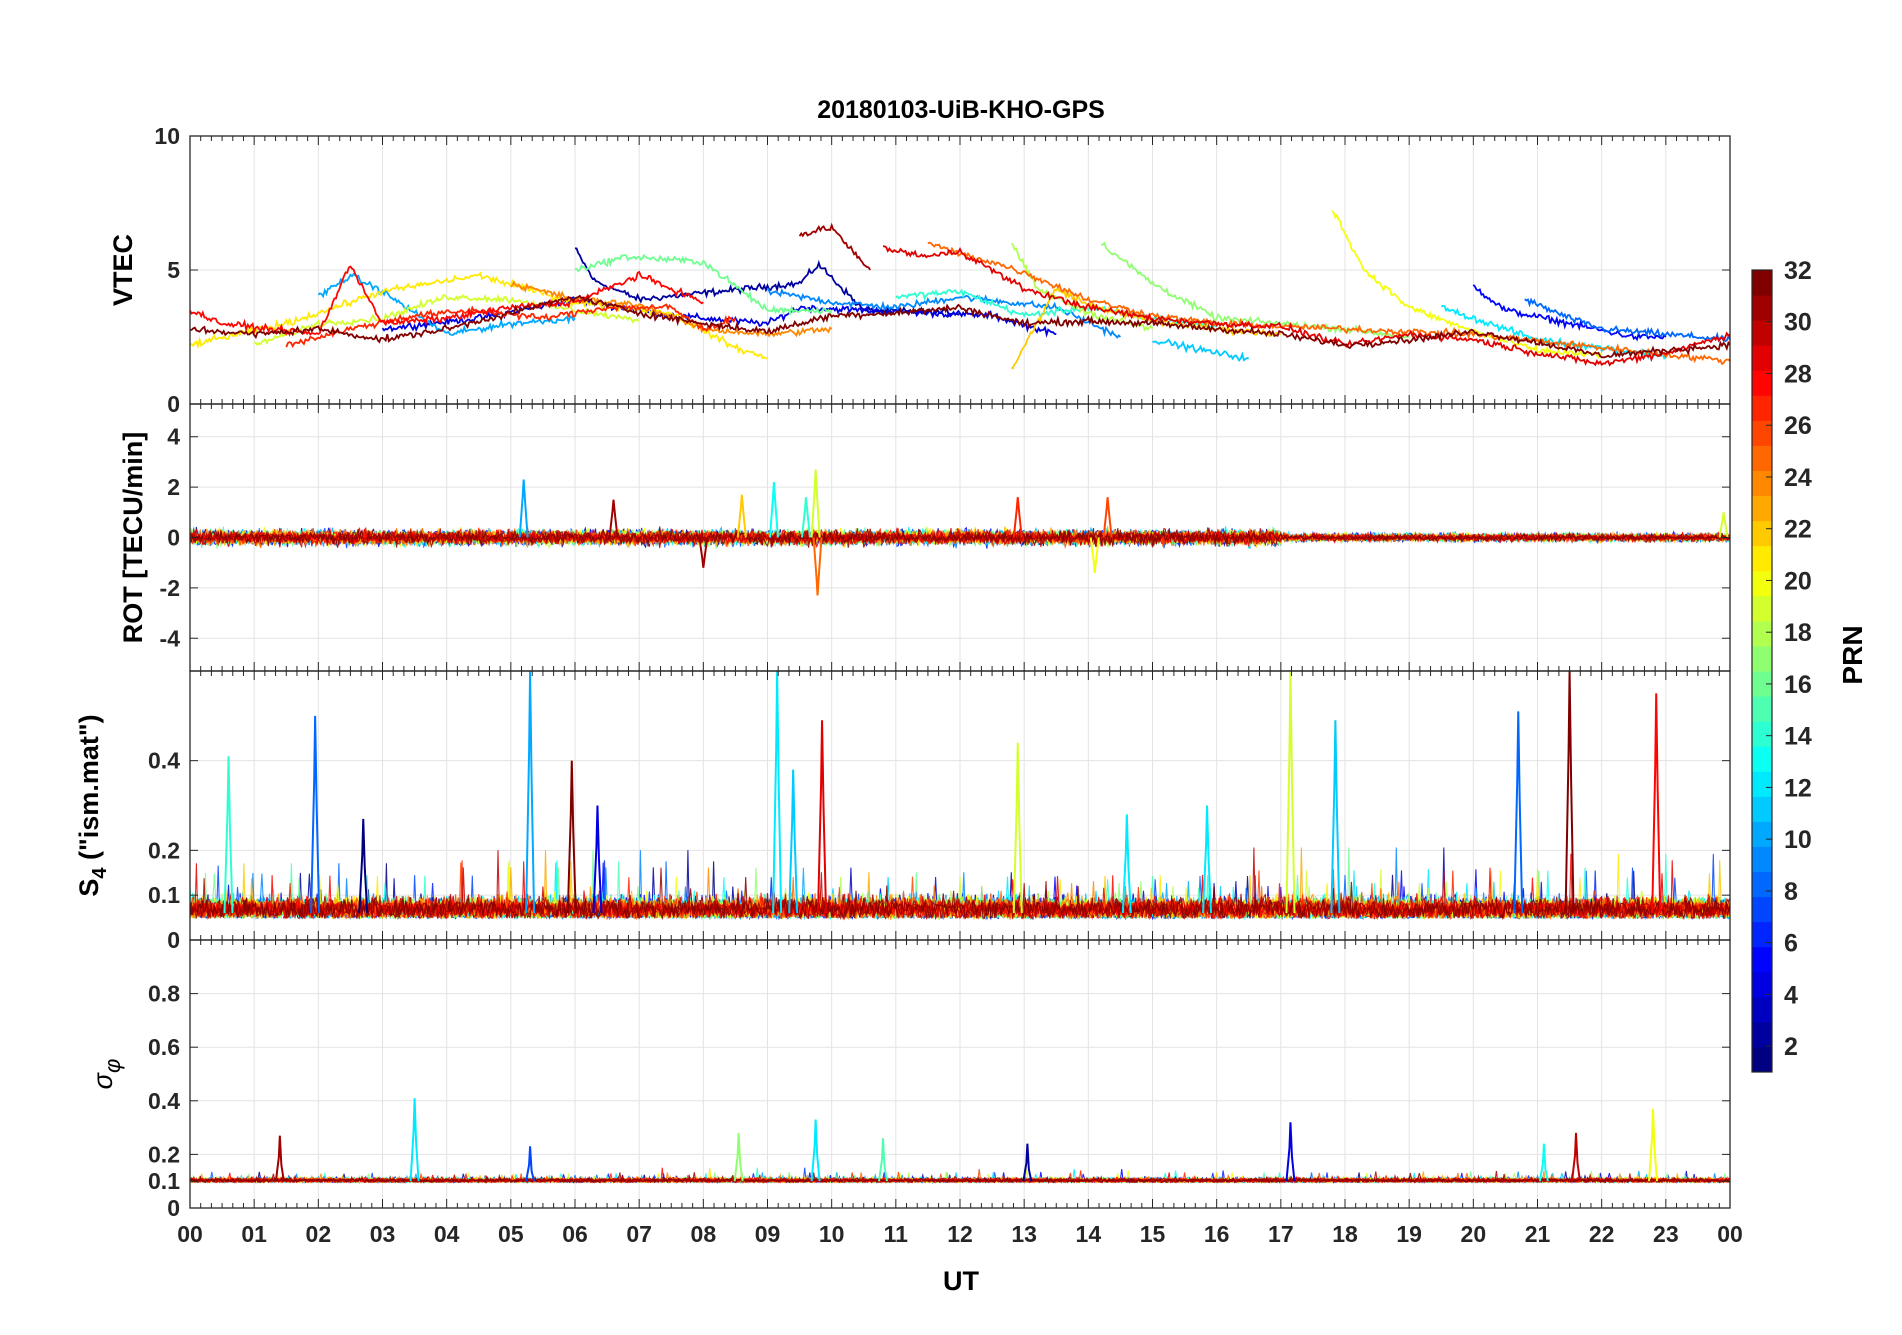  I want to click on colorbar-tick-label: 26, so click(1798, 426).